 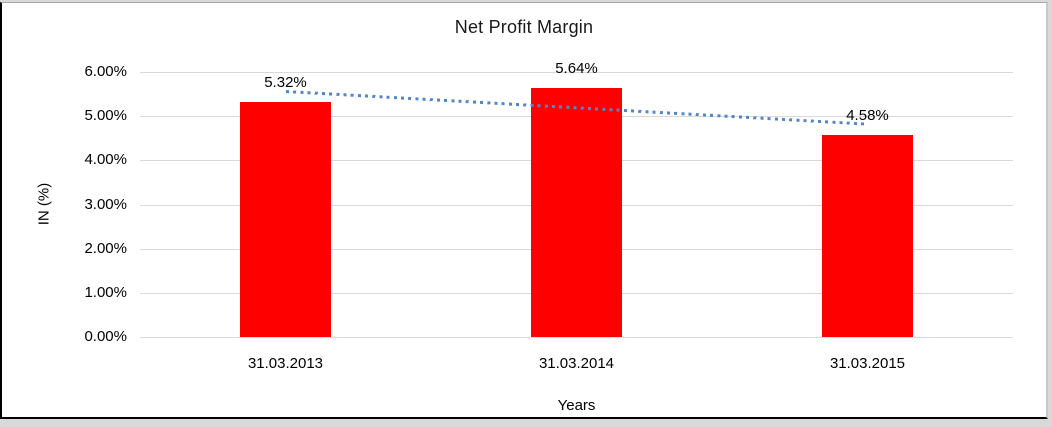 What do you see at coordinates (285, 83) in the screenshot?
I see `data-label-31.03.2013: 5.32%` at bounding box center [285, 83].